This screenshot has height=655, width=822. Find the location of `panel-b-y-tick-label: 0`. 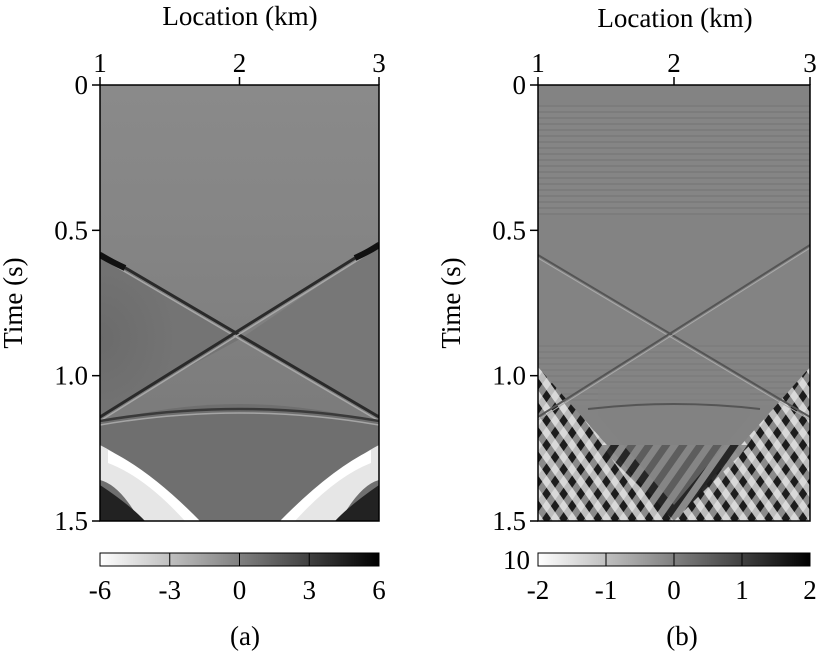

panel-b-y-tick-label: 0 is located at coordinates (520, 85).